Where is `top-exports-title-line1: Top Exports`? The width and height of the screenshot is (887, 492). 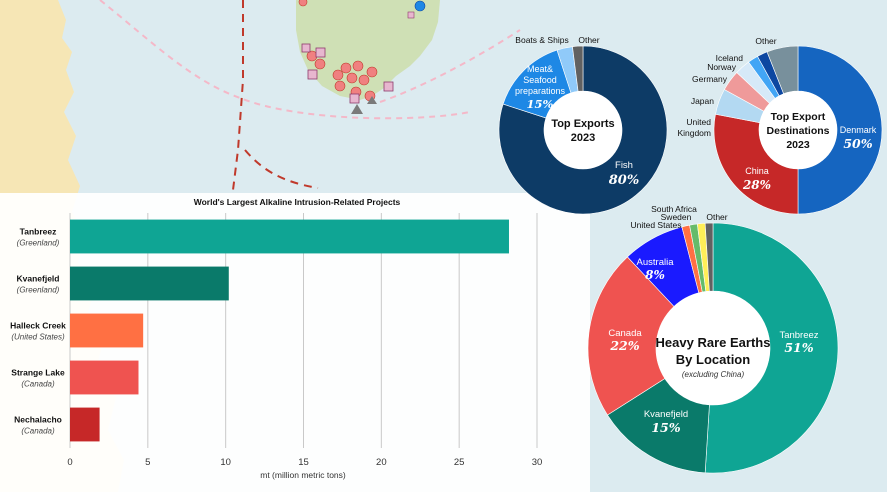
top-exports-title-line1: Top Exports is located at coordinates (582, 124).